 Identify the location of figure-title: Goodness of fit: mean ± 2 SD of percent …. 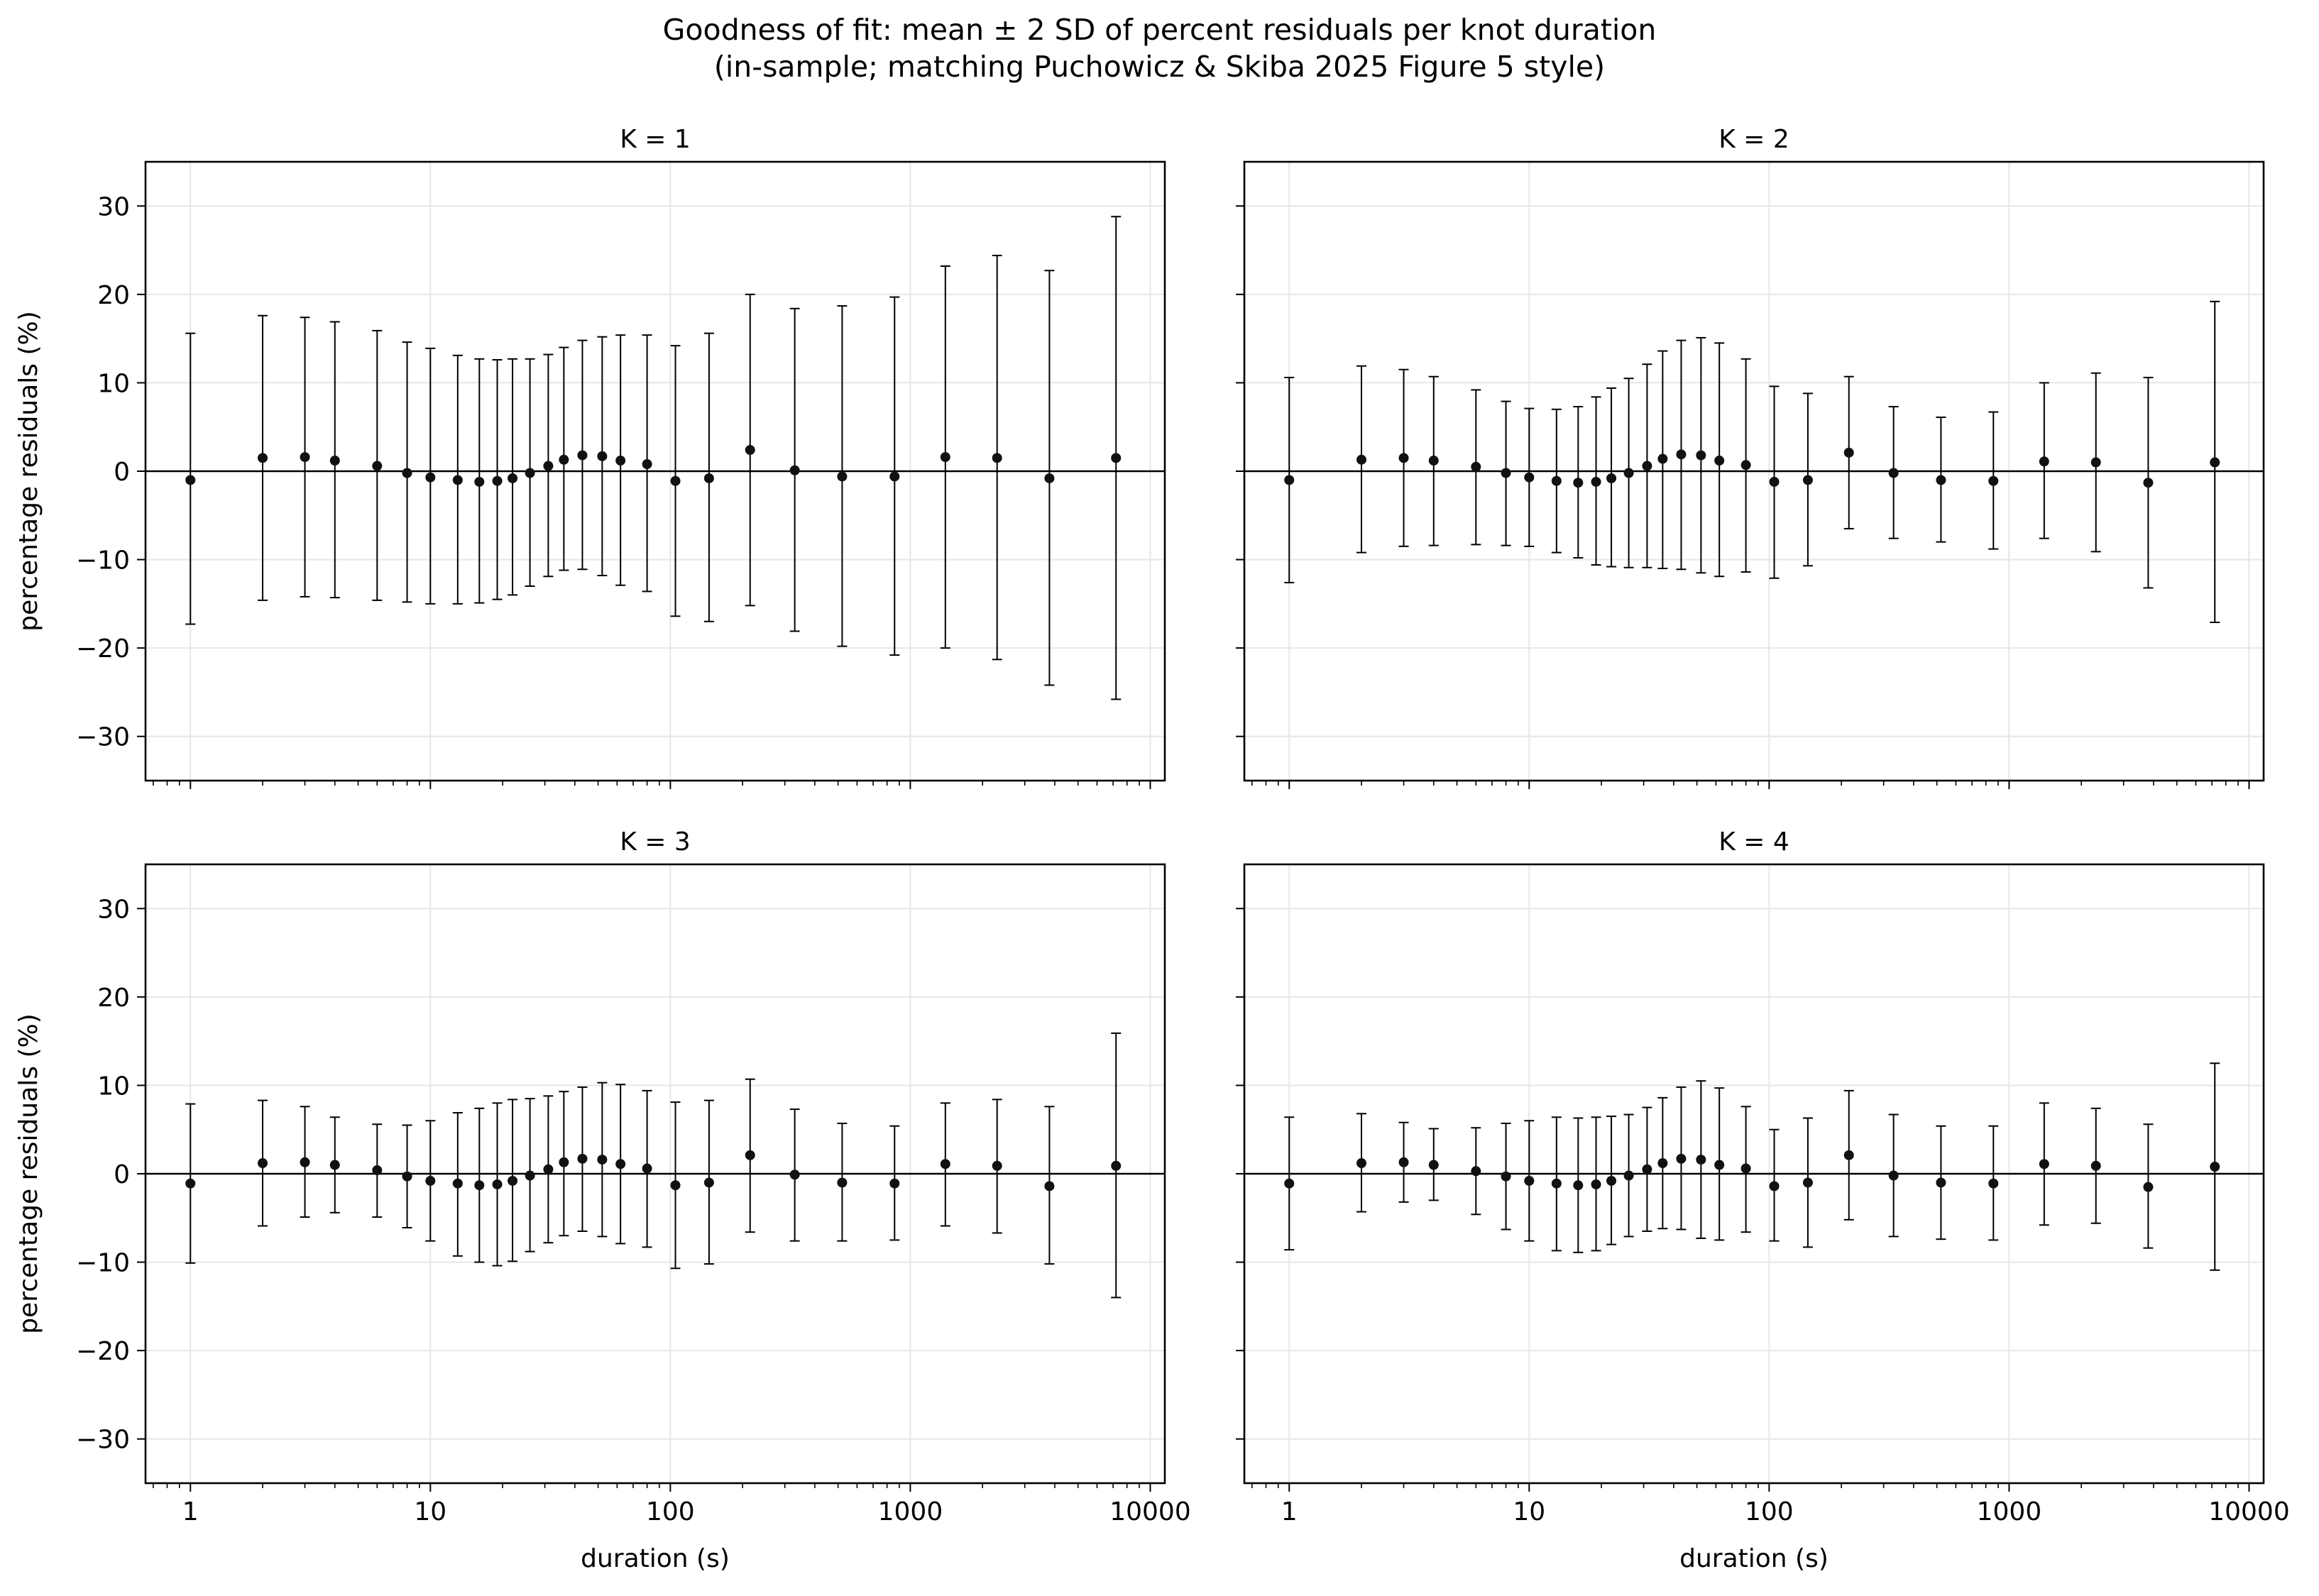
(1159, 48).